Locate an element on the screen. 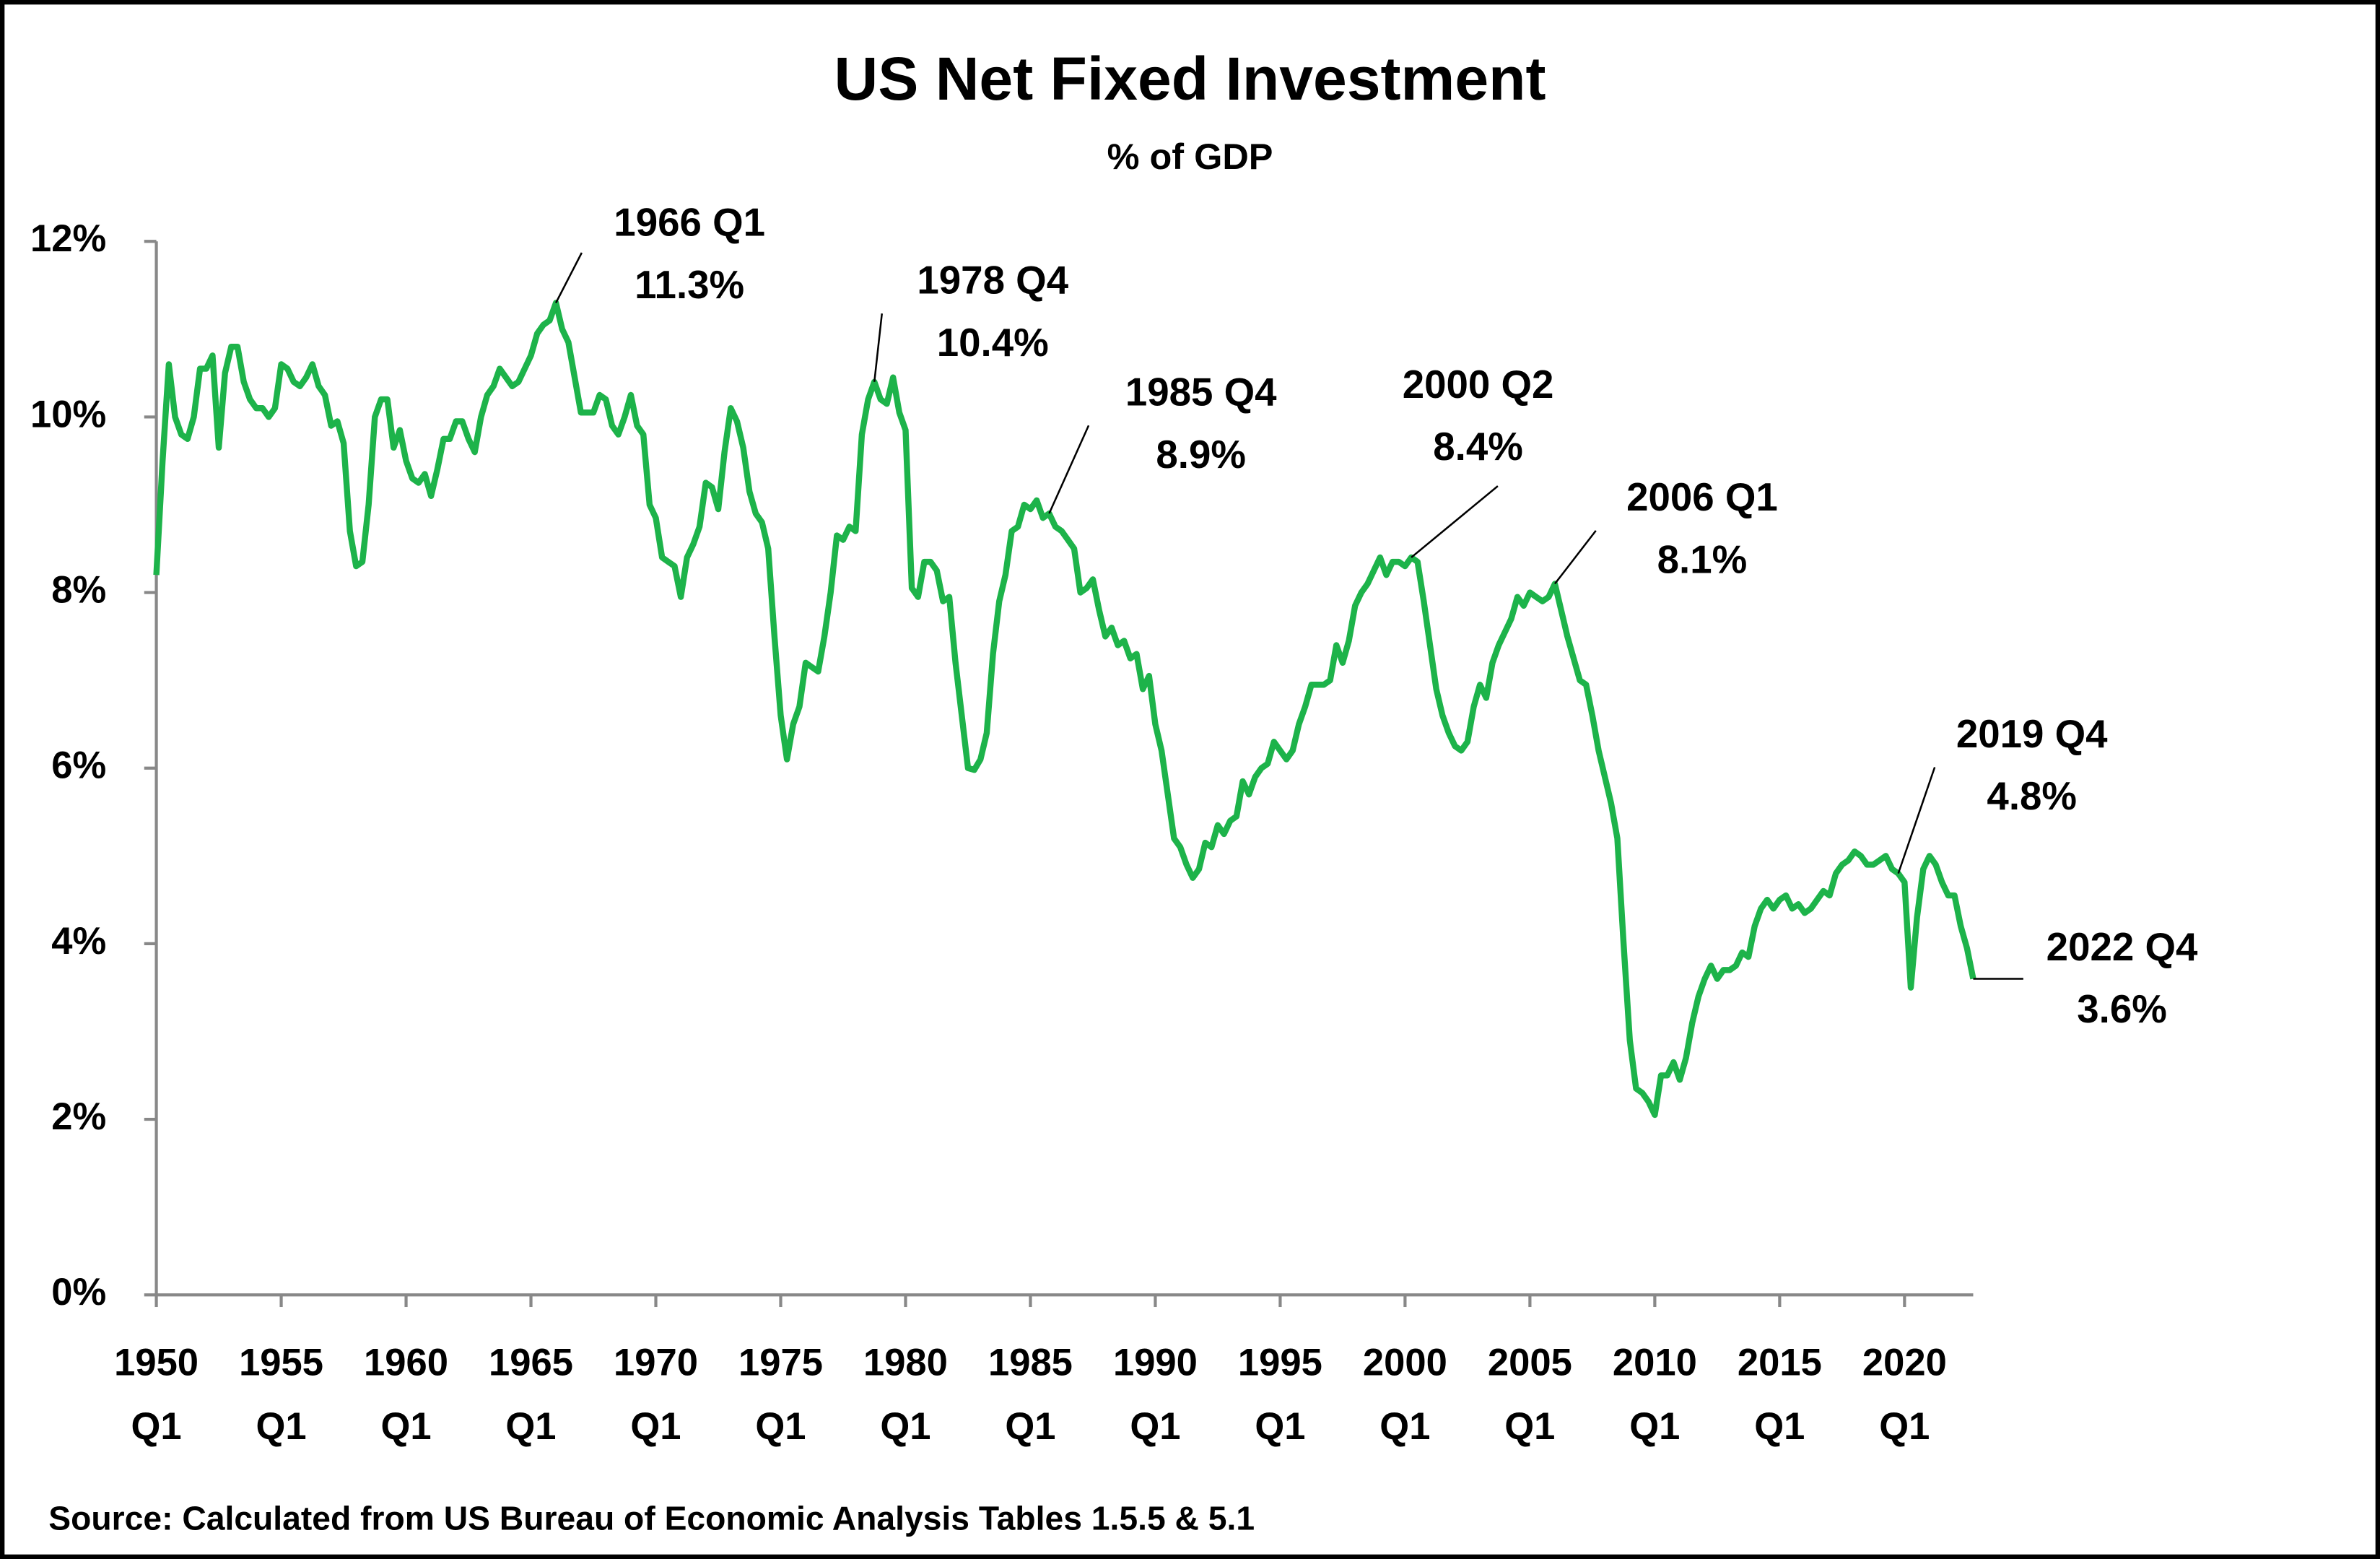 The width and height of the screenshot is (2380, 1559). x-tick-label: 1965 Q1 is located at coordinates (531, 1395).